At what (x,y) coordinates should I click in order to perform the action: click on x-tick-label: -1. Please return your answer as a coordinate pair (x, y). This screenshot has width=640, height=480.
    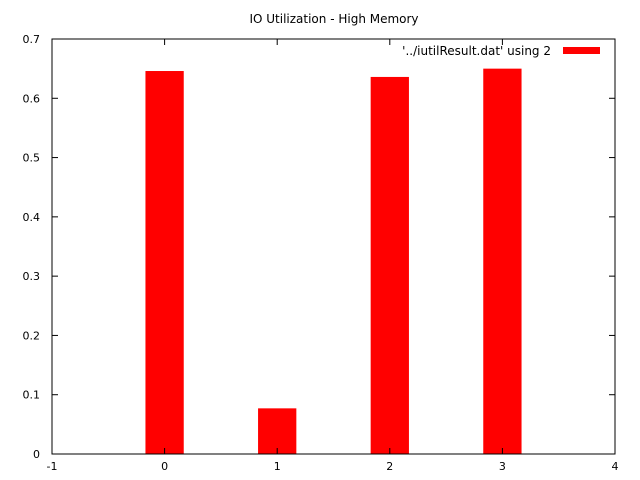
    Looking at the image, I should click on (52, 466).